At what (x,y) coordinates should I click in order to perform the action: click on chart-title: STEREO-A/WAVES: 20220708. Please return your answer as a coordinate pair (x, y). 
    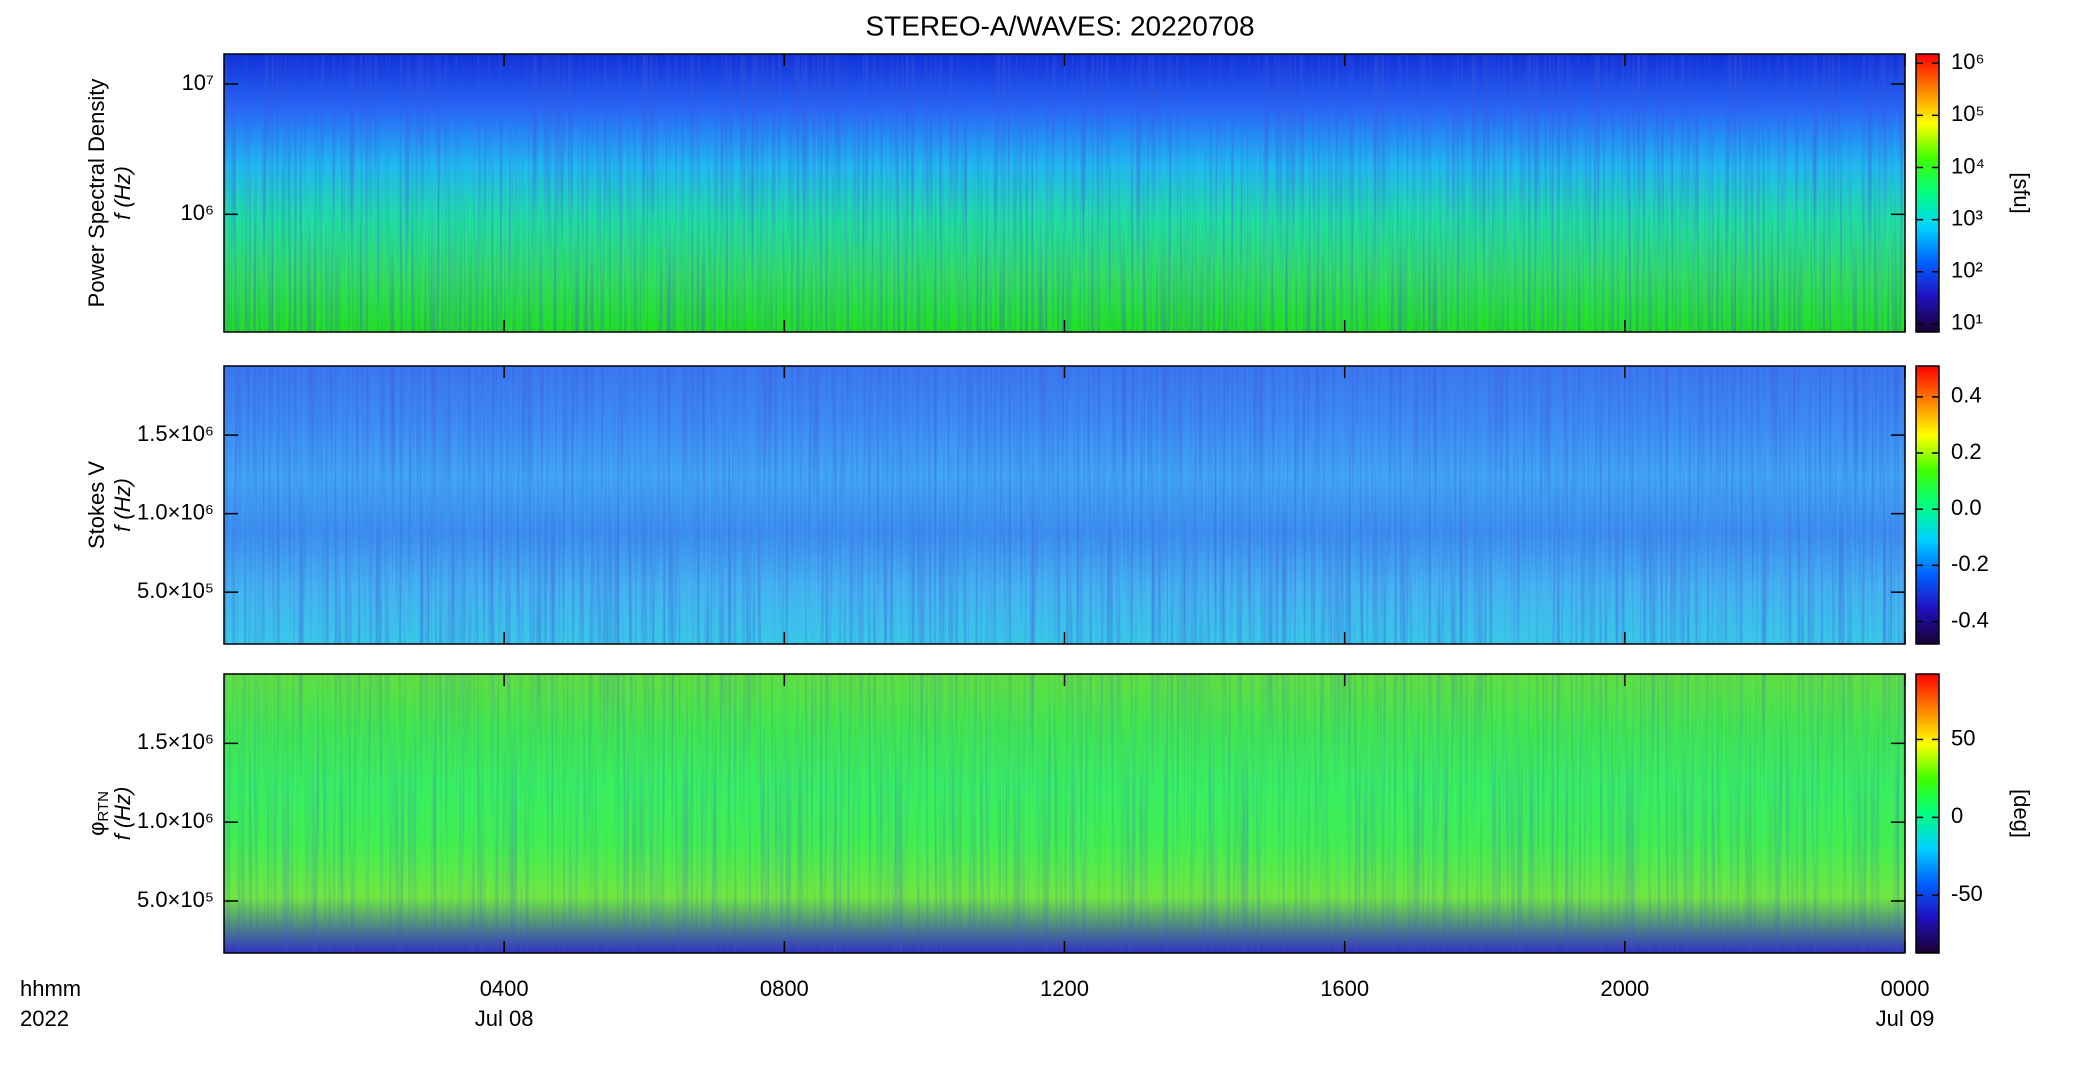
    Looking at the image, I should click on (1059, 25).